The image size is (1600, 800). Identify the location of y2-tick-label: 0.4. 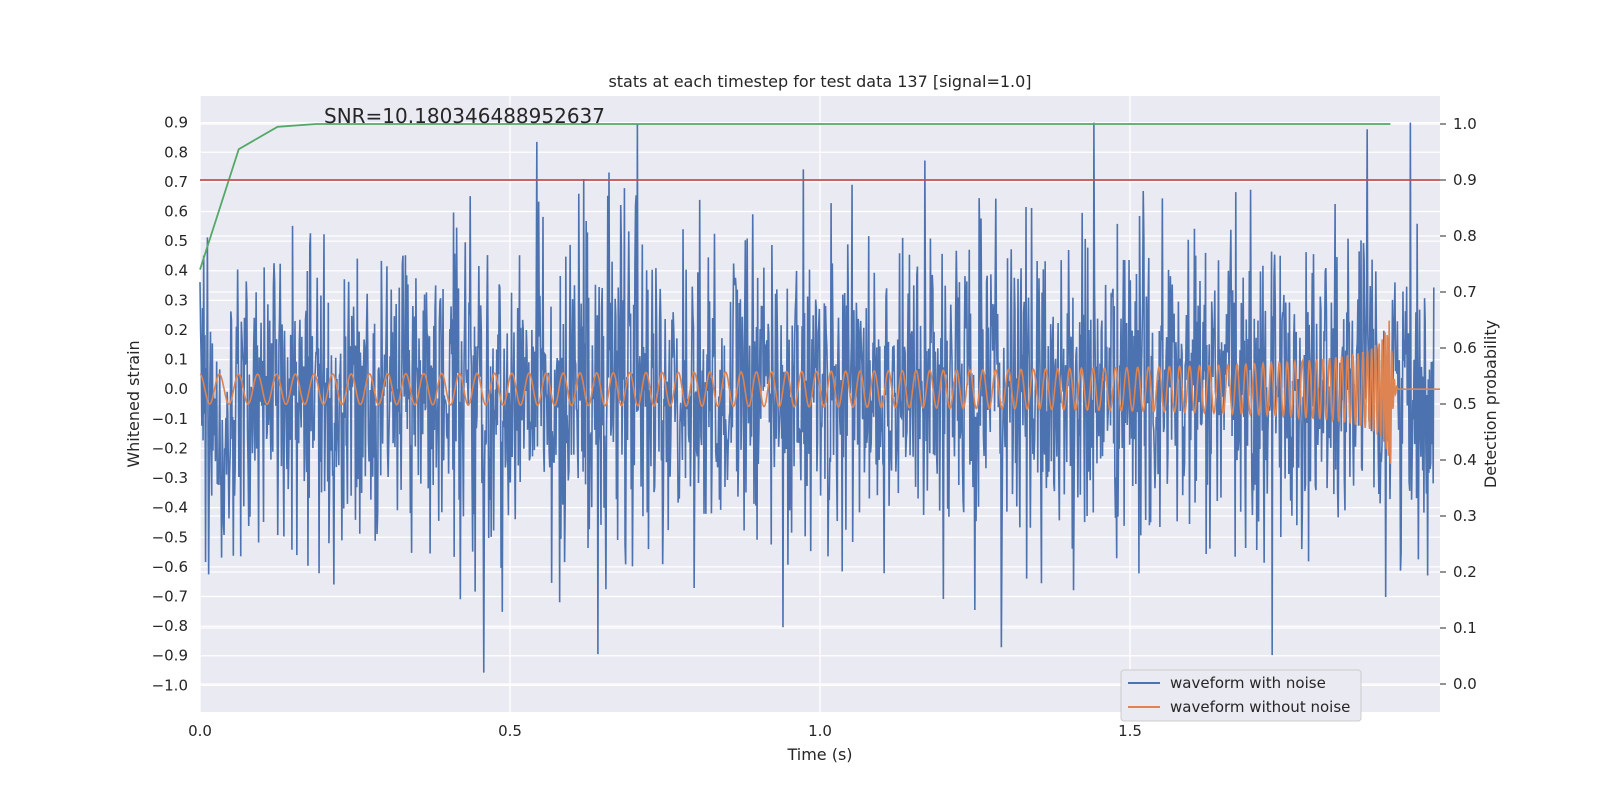
(1465, 460).